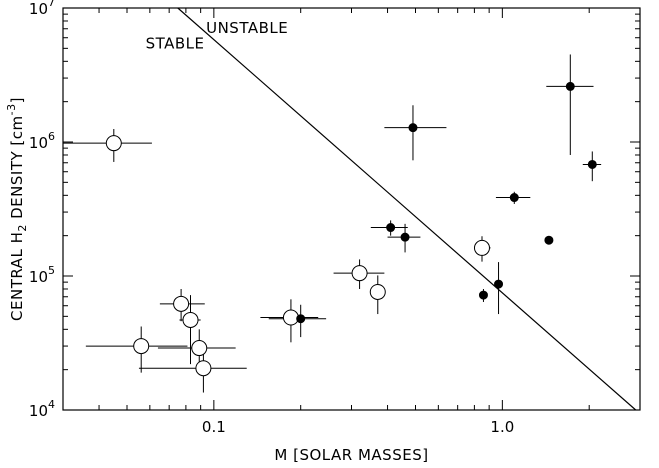 The image size is (659, 468). I want to click on y-tick-label: 107, so click(42, 9).